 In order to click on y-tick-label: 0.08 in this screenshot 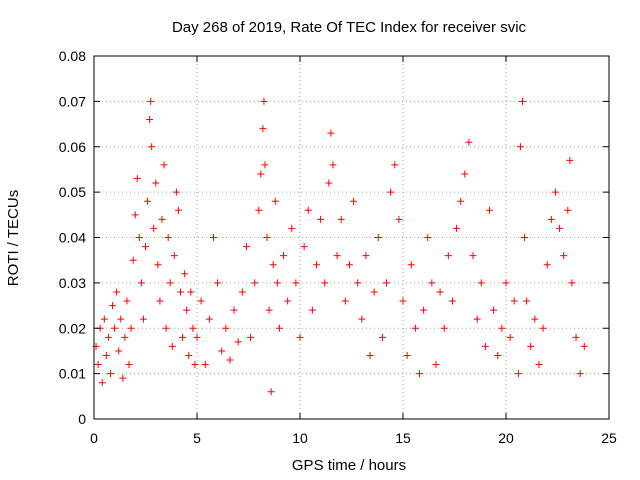, I will do `click(72, 56)`.